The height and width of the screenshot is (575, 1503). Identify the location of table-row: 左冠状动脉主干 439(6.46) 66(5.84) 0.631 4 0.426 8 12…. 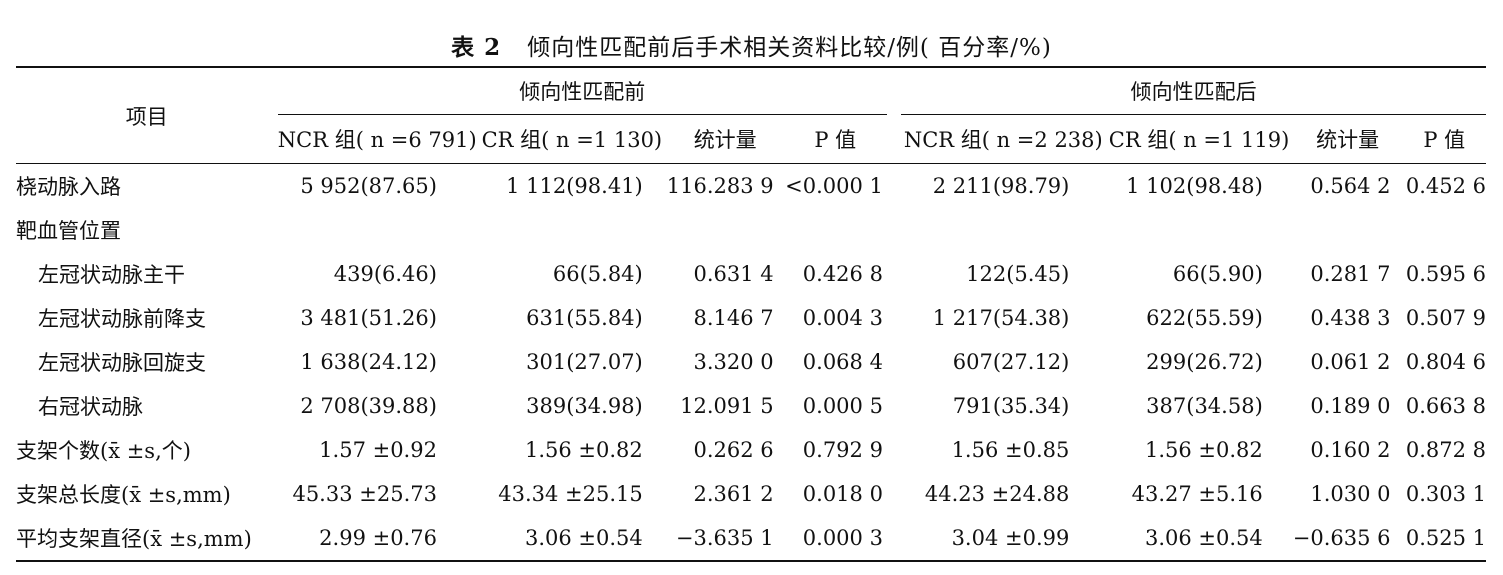
(751, 274).